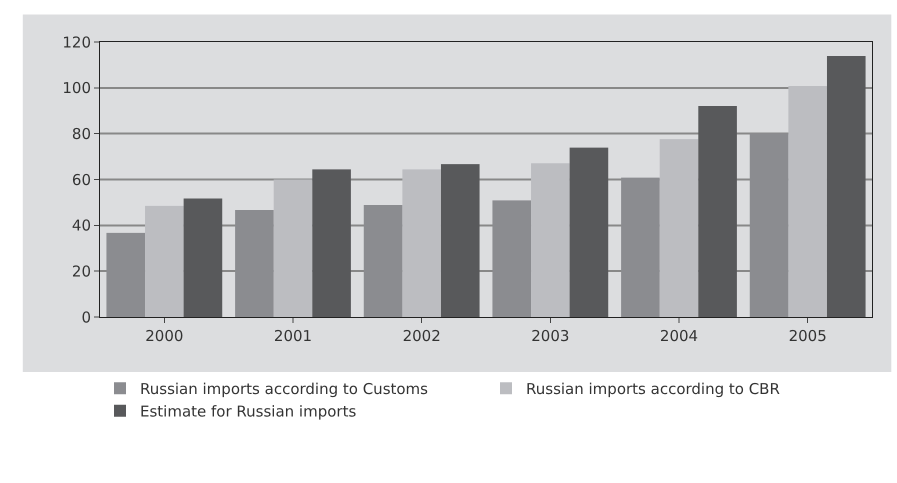 The height and width of the screenshot is (483, 897). I want to click on y-tick-label: 100, so click(76, 88).